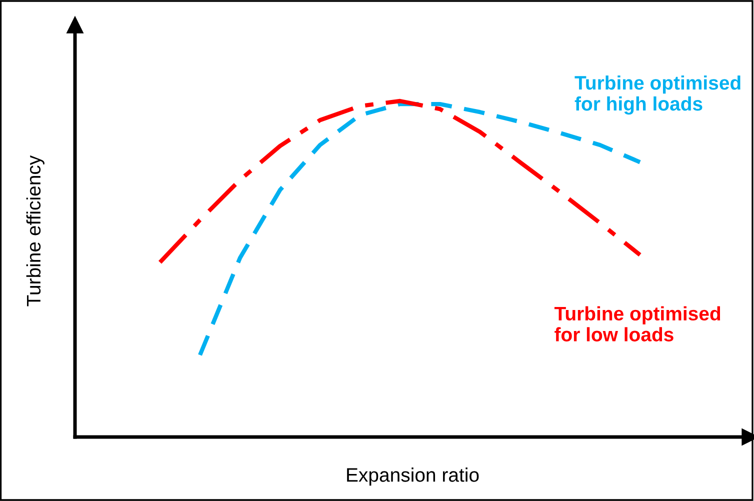 The image size is (754, 501). Describe the element at coordinates (637, 324) in the screenshot. I see `text: Turbine optimised for low loads` at that location.